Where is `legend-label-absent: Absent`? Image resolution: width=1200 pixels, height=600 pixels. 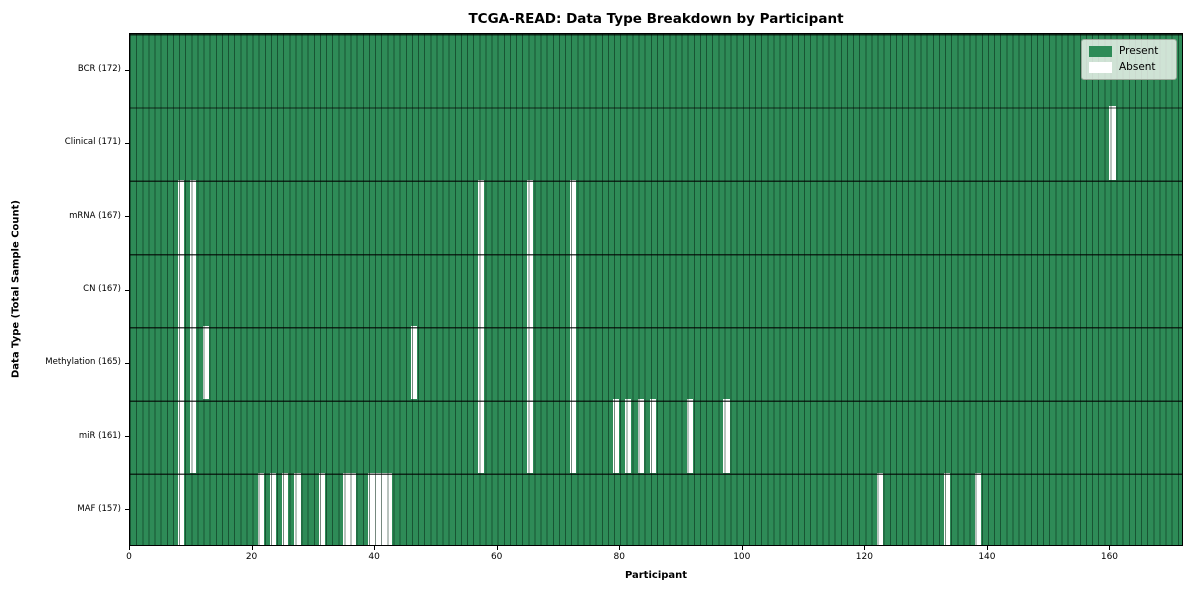
legend-label-absent: Absent is located at coordinates (1137, 67).